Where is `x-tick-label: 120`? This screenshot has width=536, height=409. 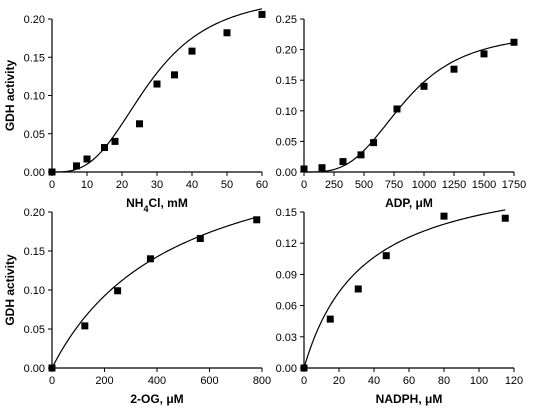
x-tick-label: 120 is located at coordinates (514, 381).